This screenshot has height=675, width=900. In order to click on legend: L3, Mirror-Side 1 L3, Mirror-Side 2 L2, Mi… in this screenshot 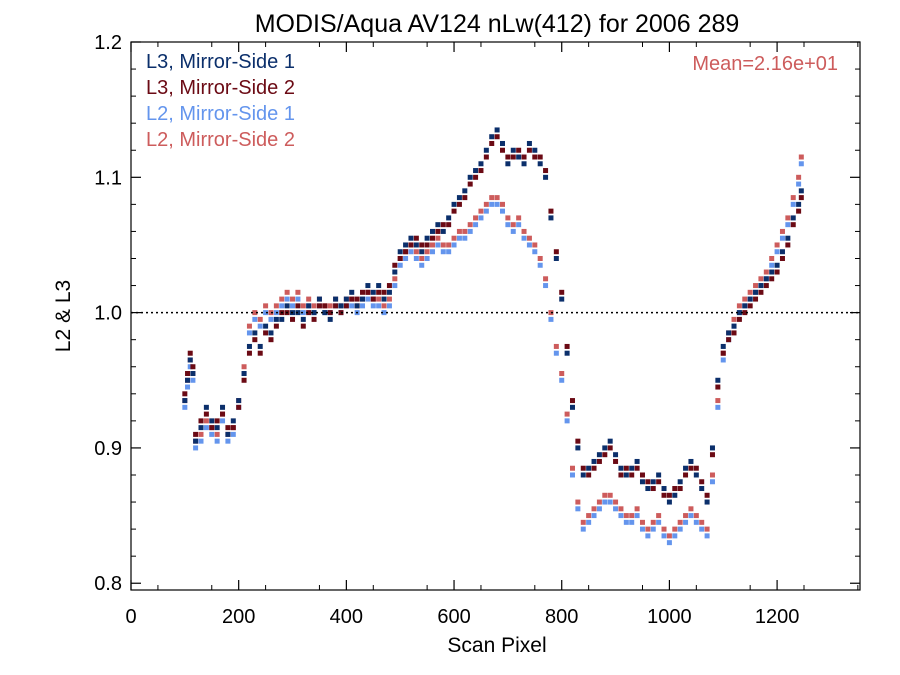, I will do `click(220, 101)`.